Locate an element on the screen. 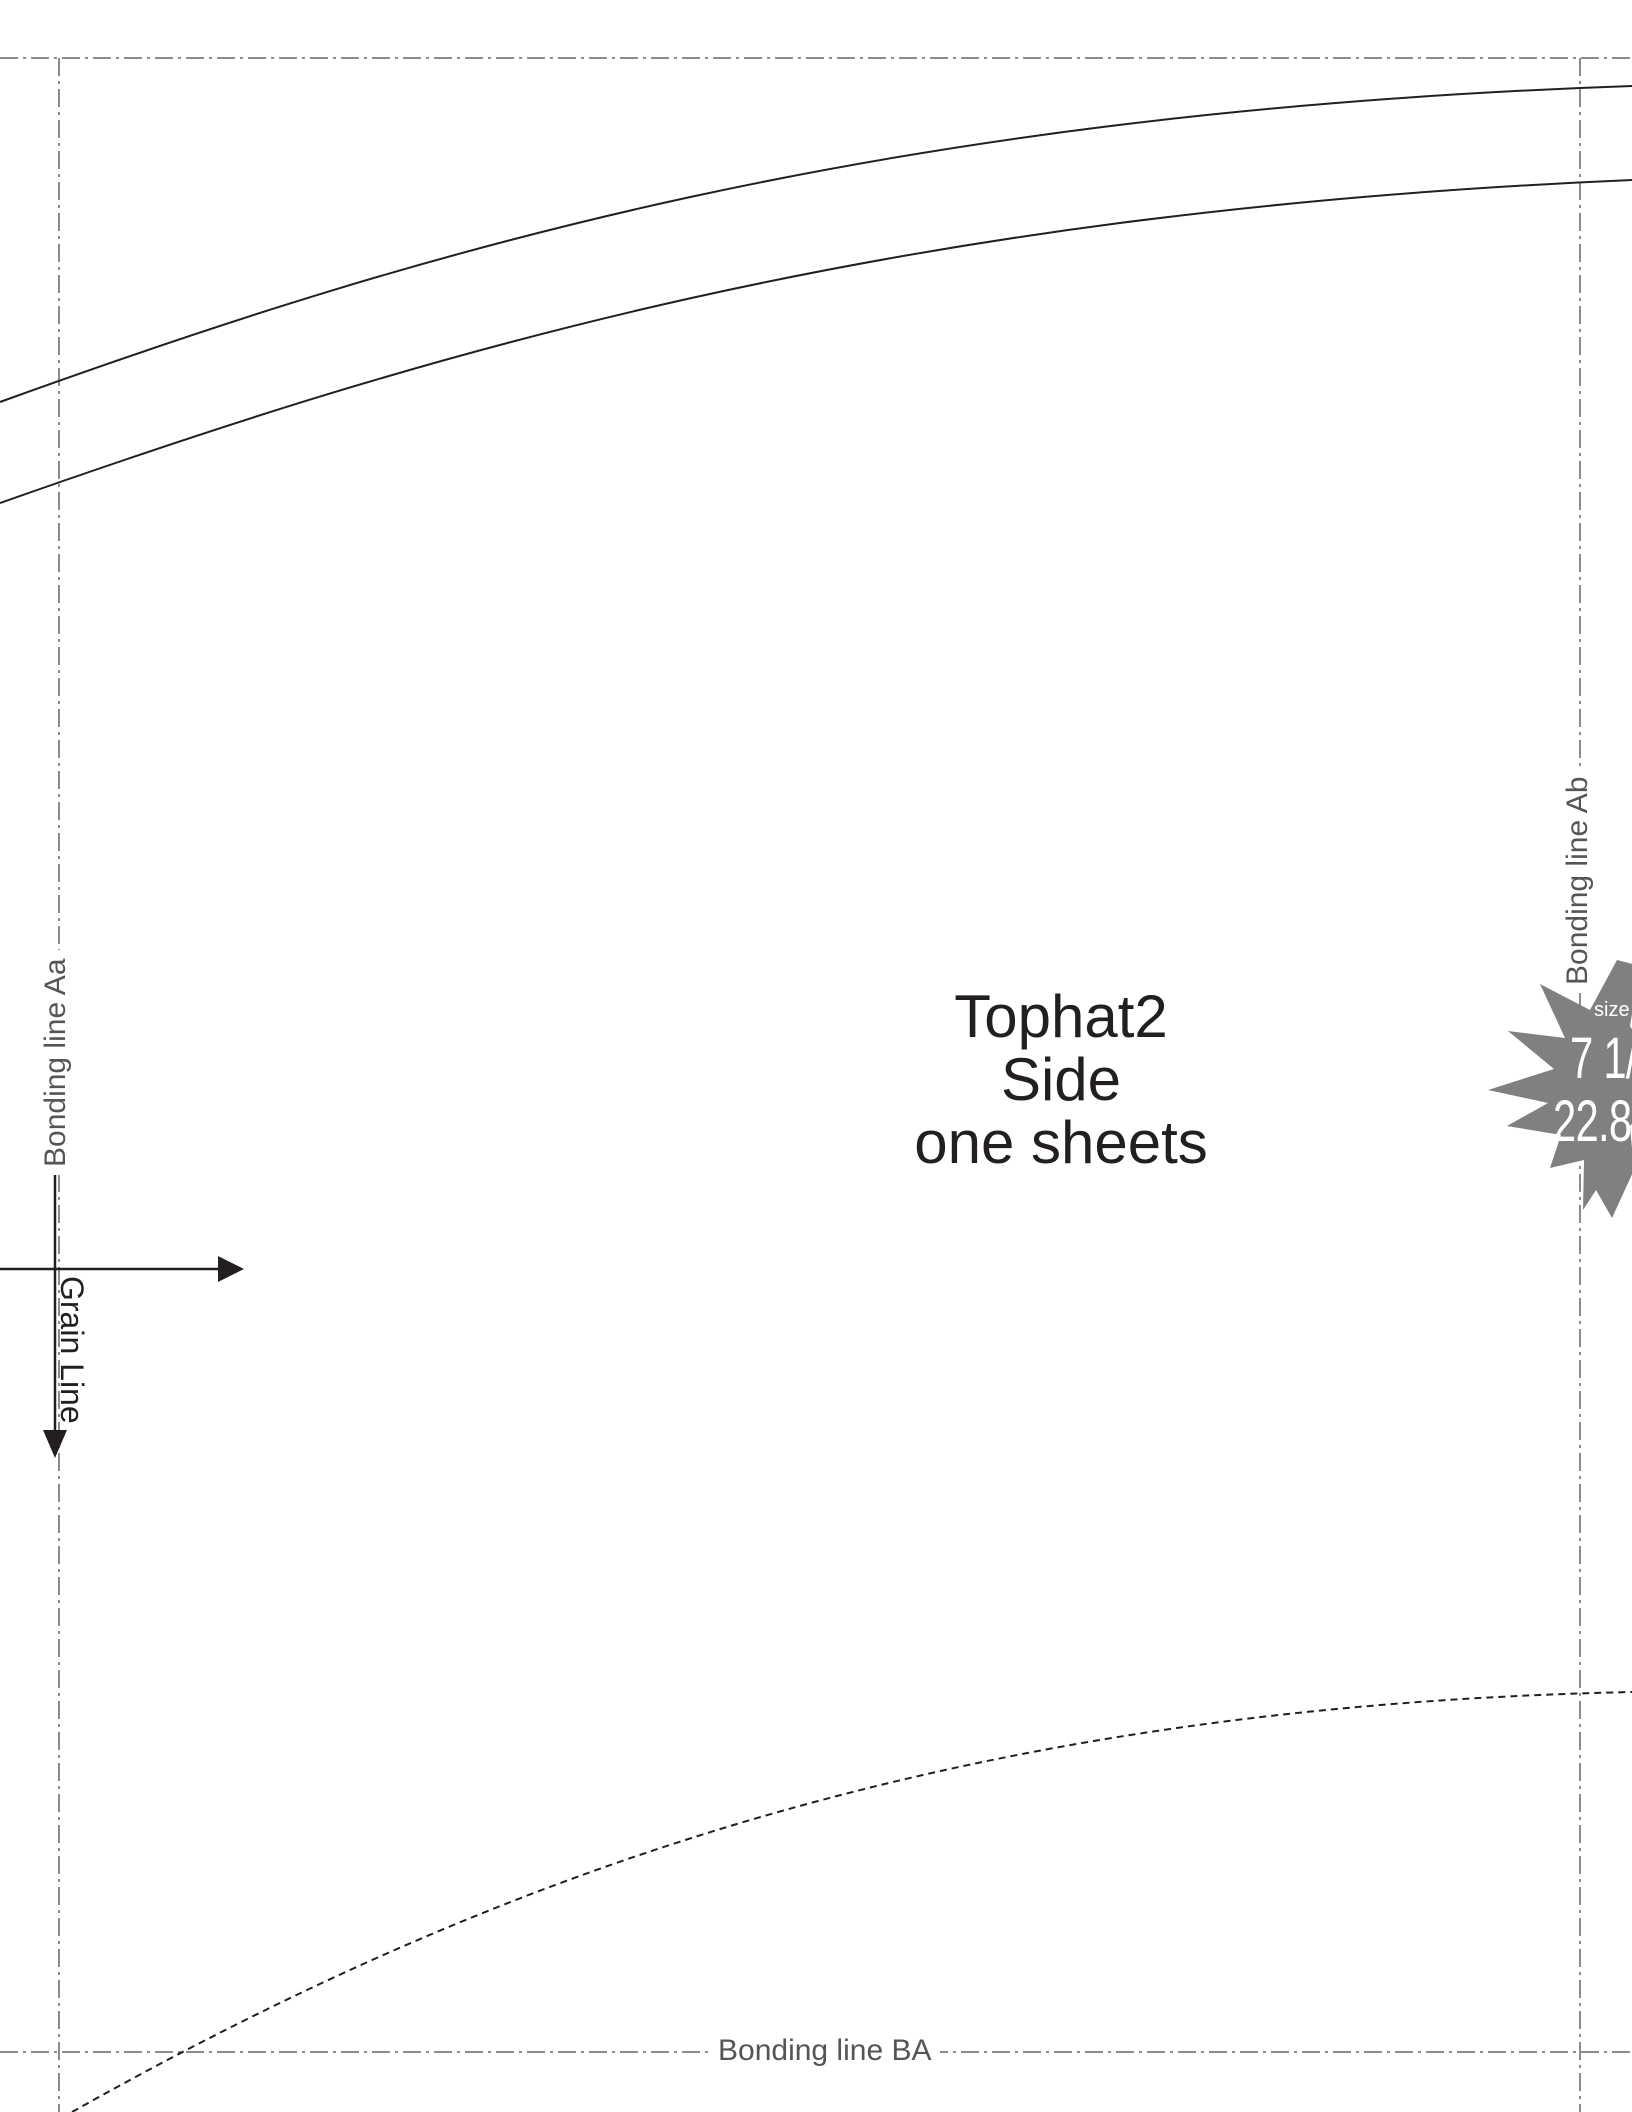 The width and height of the screenshot is (1632, 2112). pattern-title-line-1: Tophat2 is located at coordinates (1061, 1016).